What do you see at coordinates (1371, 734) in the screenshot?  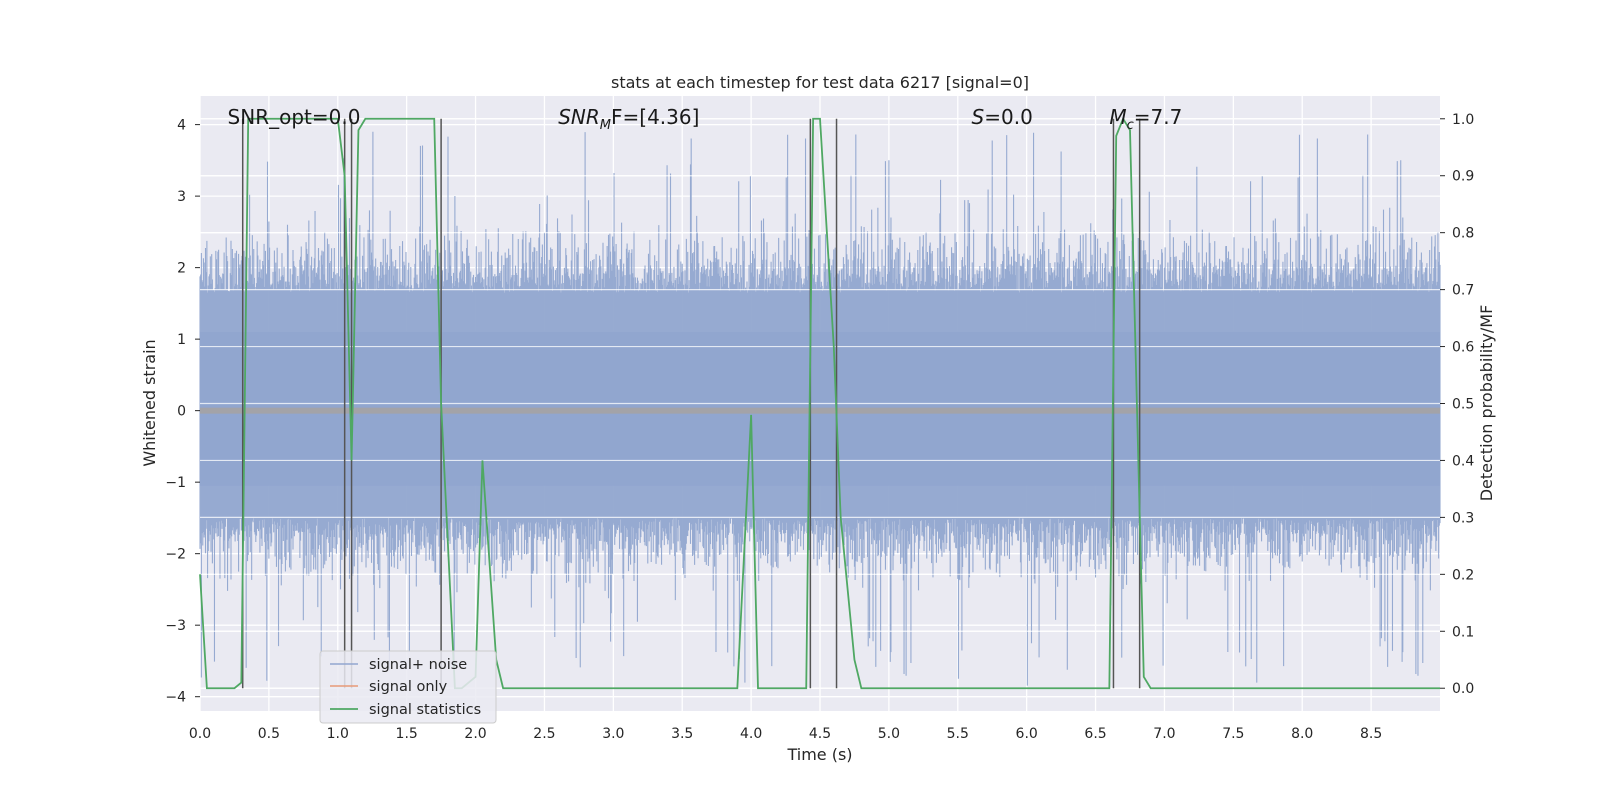 I see `x-tick-label: 8.5` at bounding box center [1371, 734].